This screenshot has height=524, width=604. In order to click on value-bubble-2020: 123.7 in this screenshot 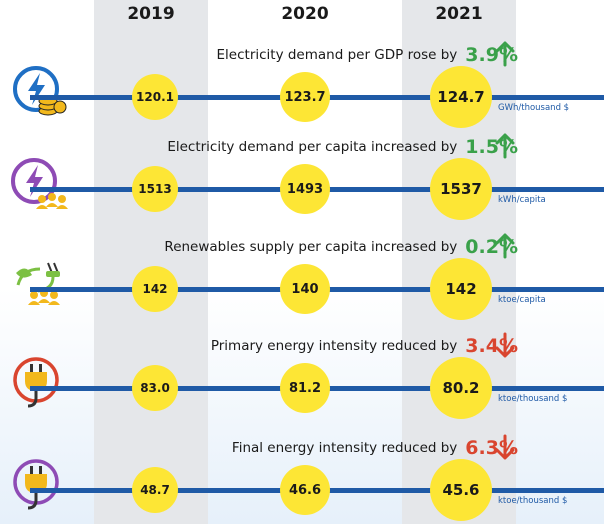, I will do `click(305, 97)`.